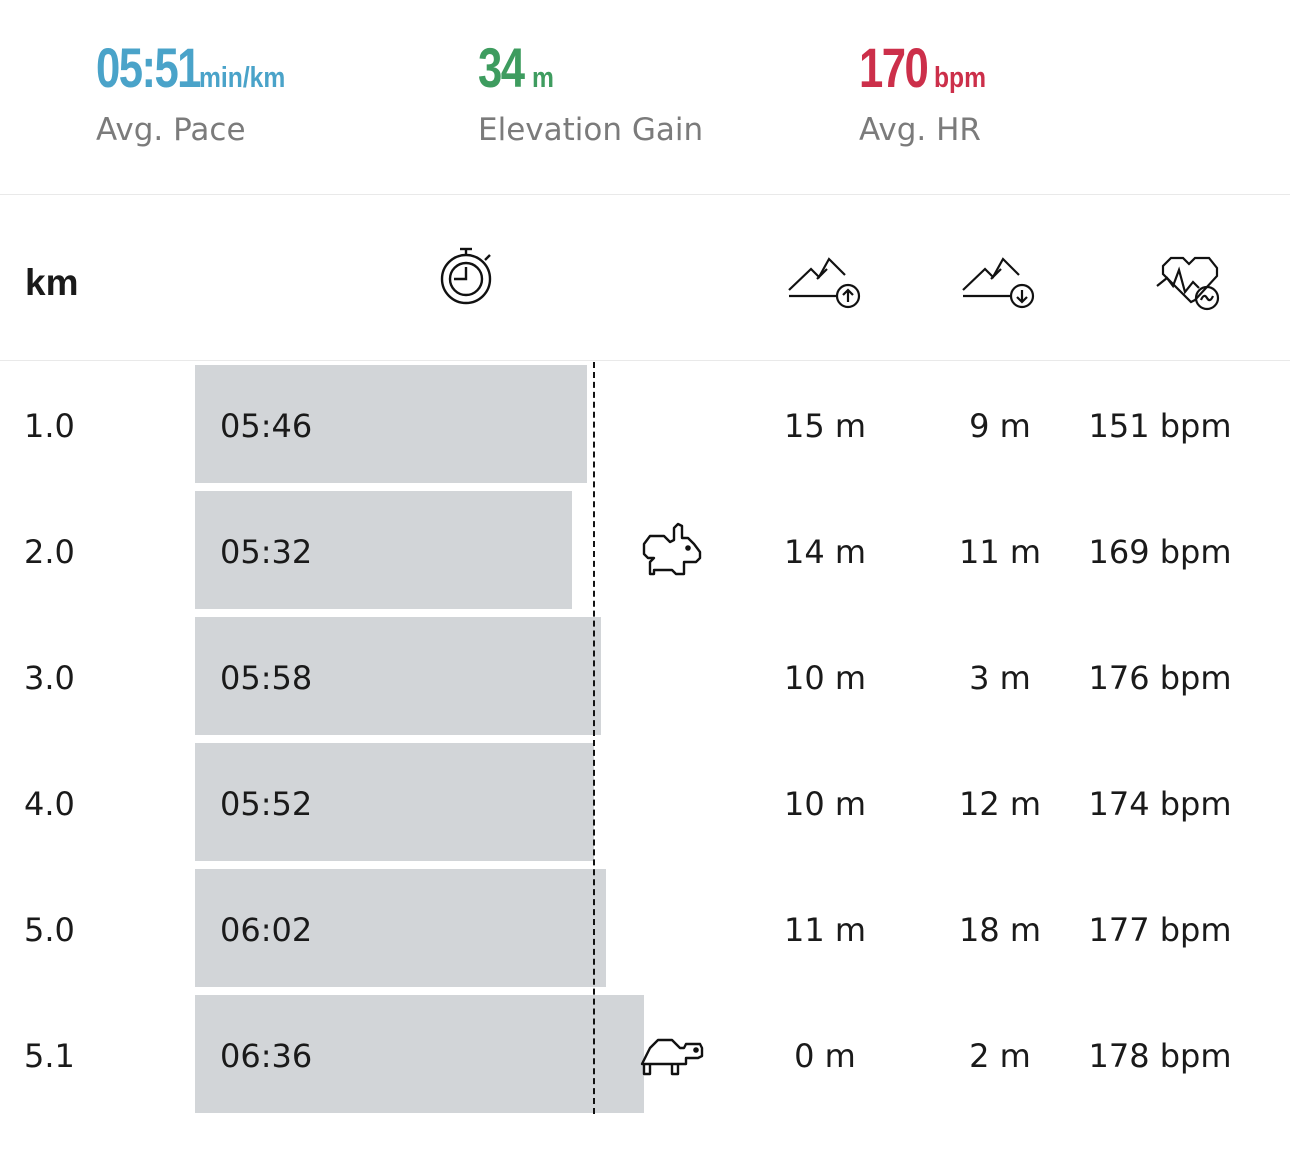 This screenshot has height=1164, width=1290. What do you see at coordinates (52, 282) in the screenshot?
I see `km-column-header: km` at bounding box center [52, 282].